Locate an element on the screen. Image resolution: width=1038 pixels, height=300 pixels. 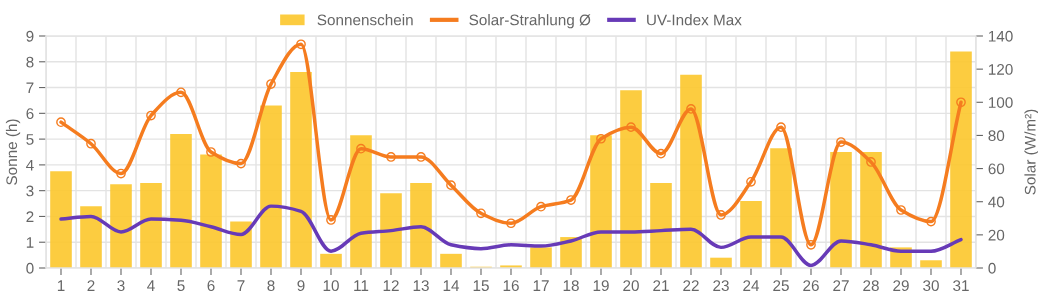
x-tick-label: 11 is located at coordinates (361, 285).